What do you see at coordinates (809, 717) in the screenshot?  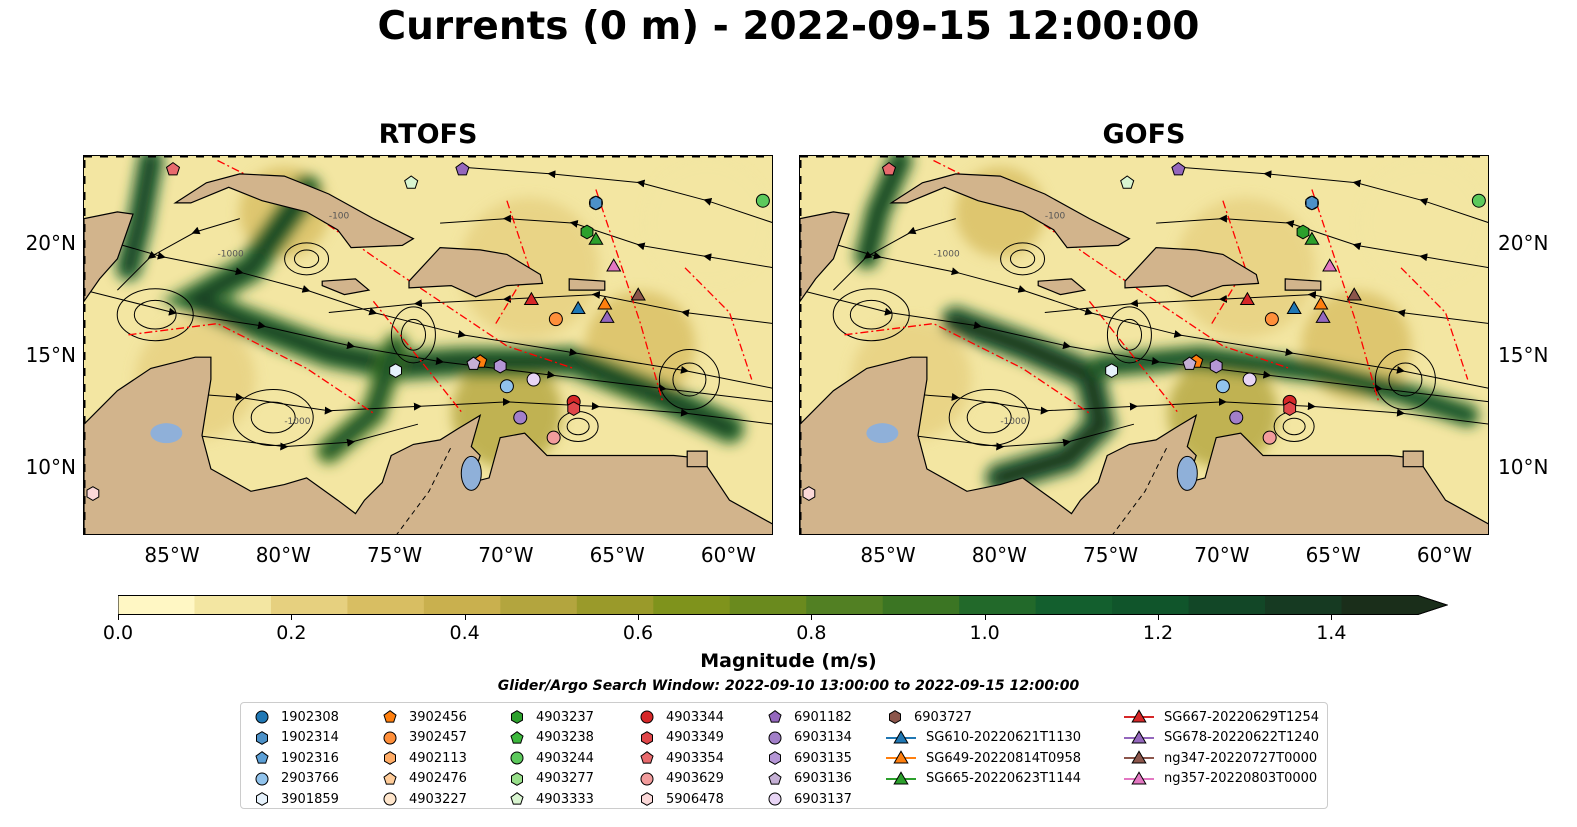 I see `legend-item: 6901182` at bounding box center [809, 717].